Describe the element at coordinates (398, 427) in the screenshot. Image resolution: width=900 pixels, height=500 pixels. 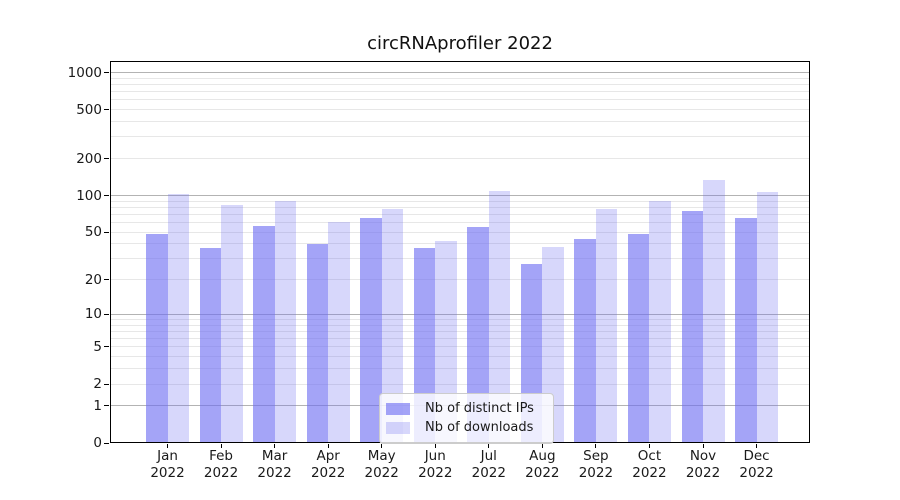
I see `legend-swatch-downloads` at that location.